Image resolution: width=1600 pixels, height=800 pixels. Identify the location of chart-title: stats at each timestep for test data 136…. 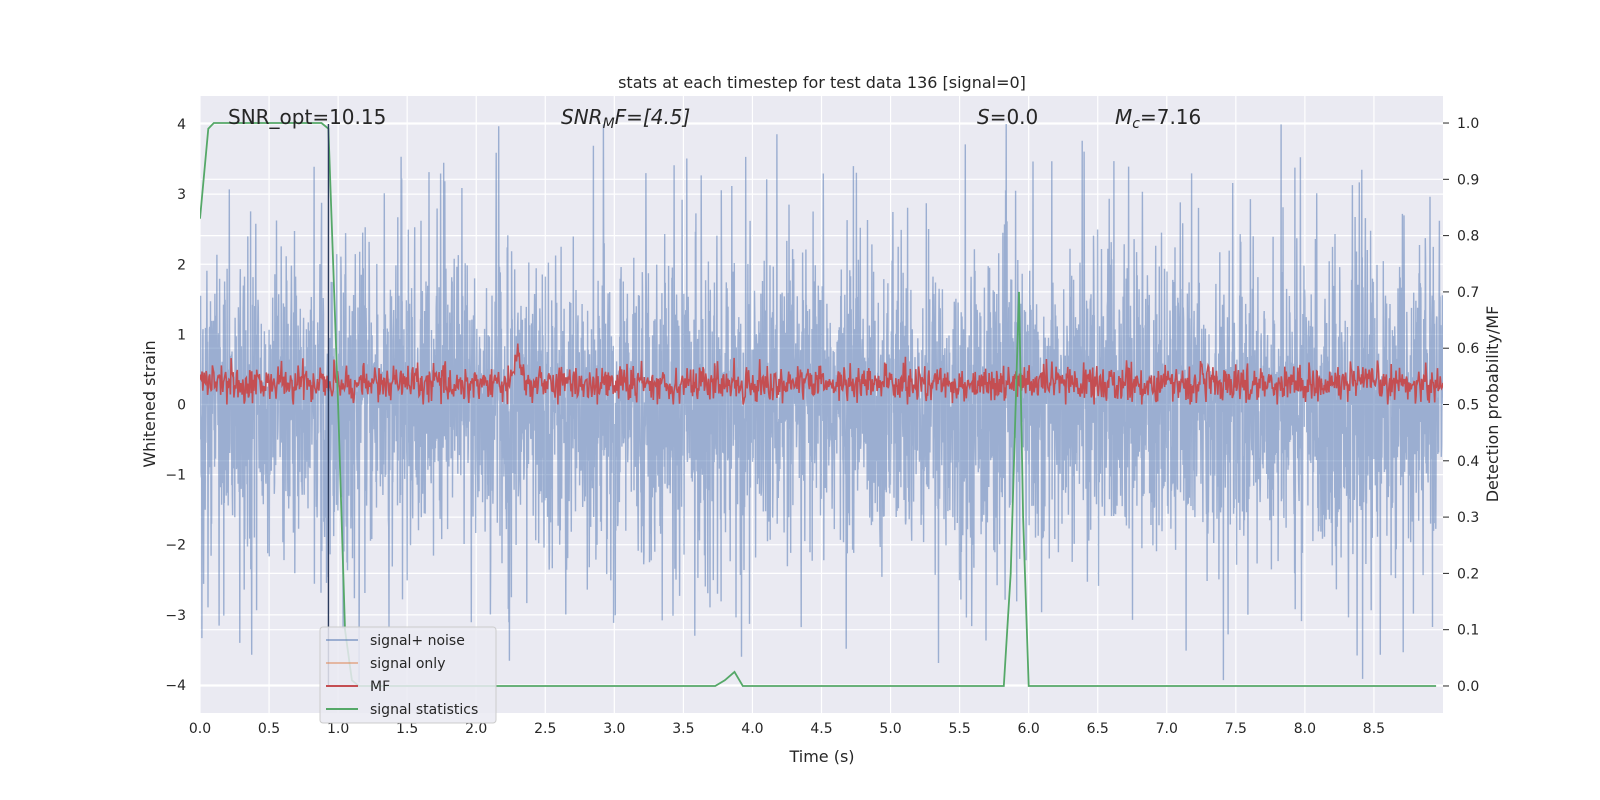
(822, 82).